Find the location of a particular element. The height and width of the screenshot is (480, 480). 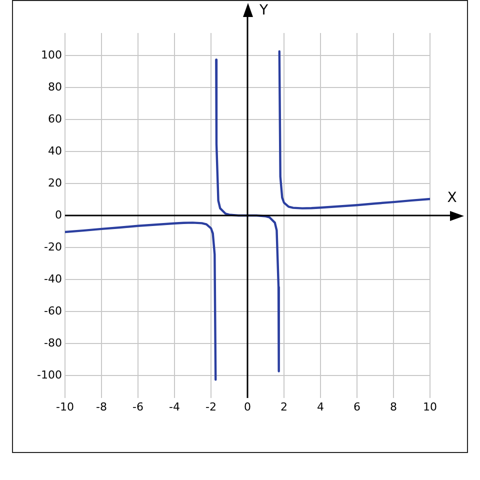

x-tick-label: 4 is located at coordinates (320, 407).